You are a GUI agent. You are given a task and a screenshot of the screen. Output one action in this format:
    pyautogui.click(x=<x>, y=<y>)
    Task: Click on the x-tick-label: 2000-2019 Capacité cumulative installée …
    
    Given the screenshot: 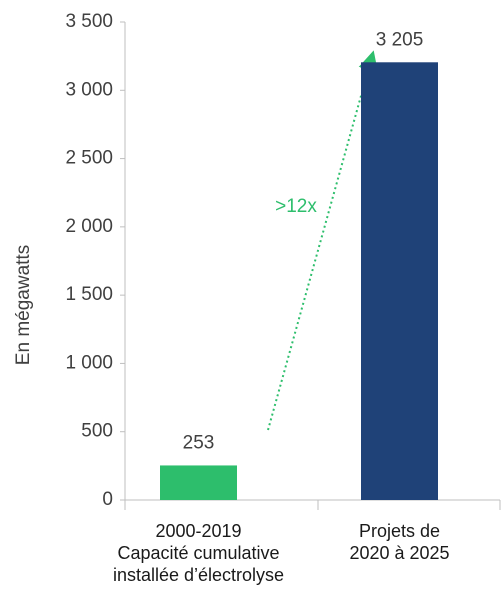 What is the action you would take?
    pyautogui.click(x=198, y=553)
    